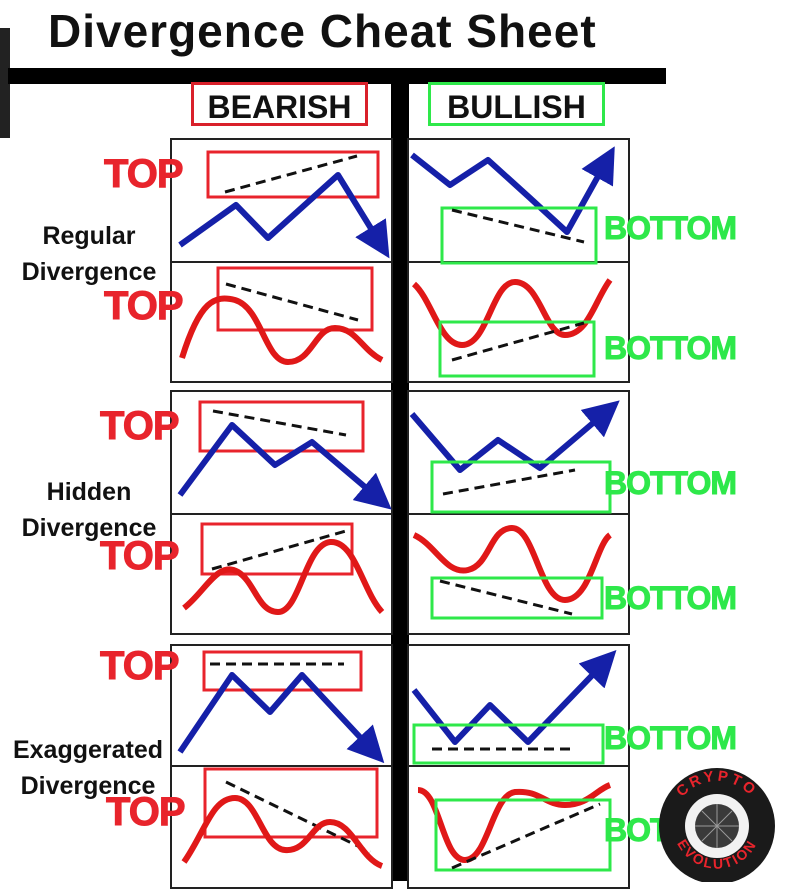 This screenshot has width=790, height=889. I want to click on bearish-hidden-price-line, so click(284, 466).